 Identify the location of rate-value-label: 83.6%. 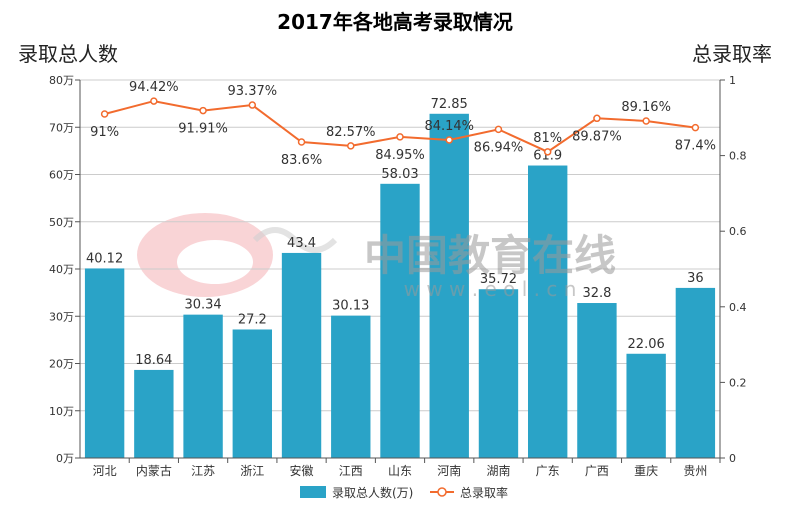
(301, 160).